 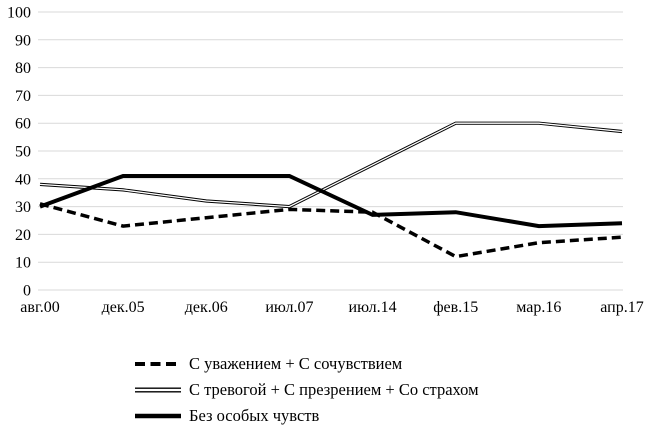 I want to click on legend-item-dashed: С уважением + С сочувствием, so click(x=306, y=364).